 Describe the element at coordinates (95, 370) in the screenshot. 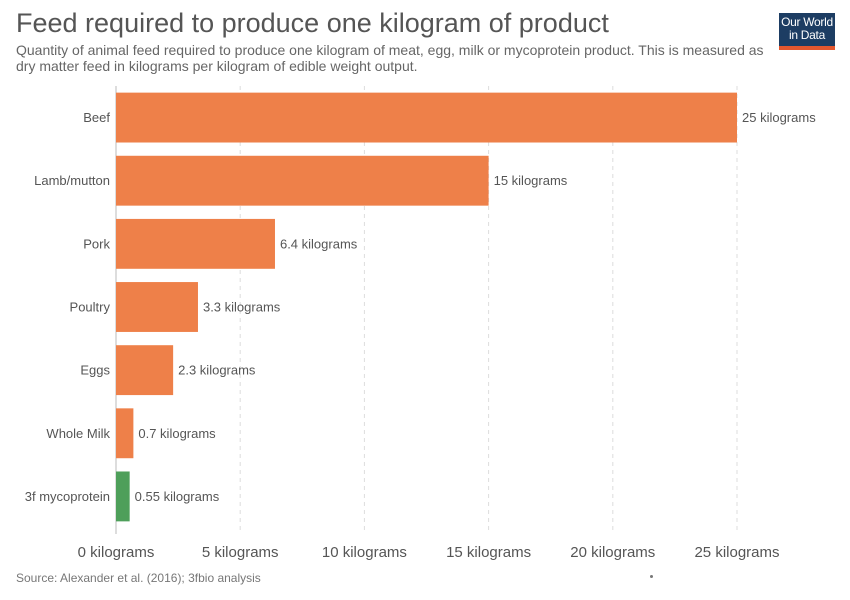

I see `category-label: Eggs` at that location.